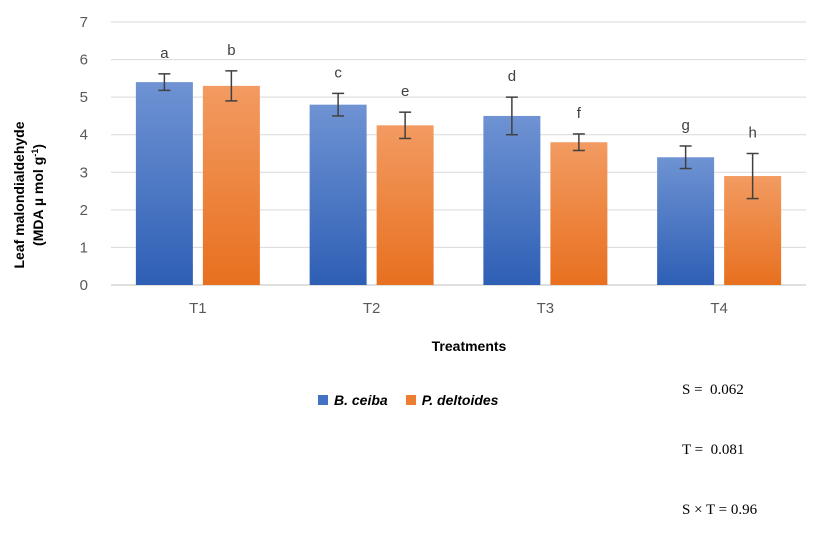  Describe the element at coordinates (686, 221) in the screenshot. I see `bar-b-ceiba-t4` at that location.